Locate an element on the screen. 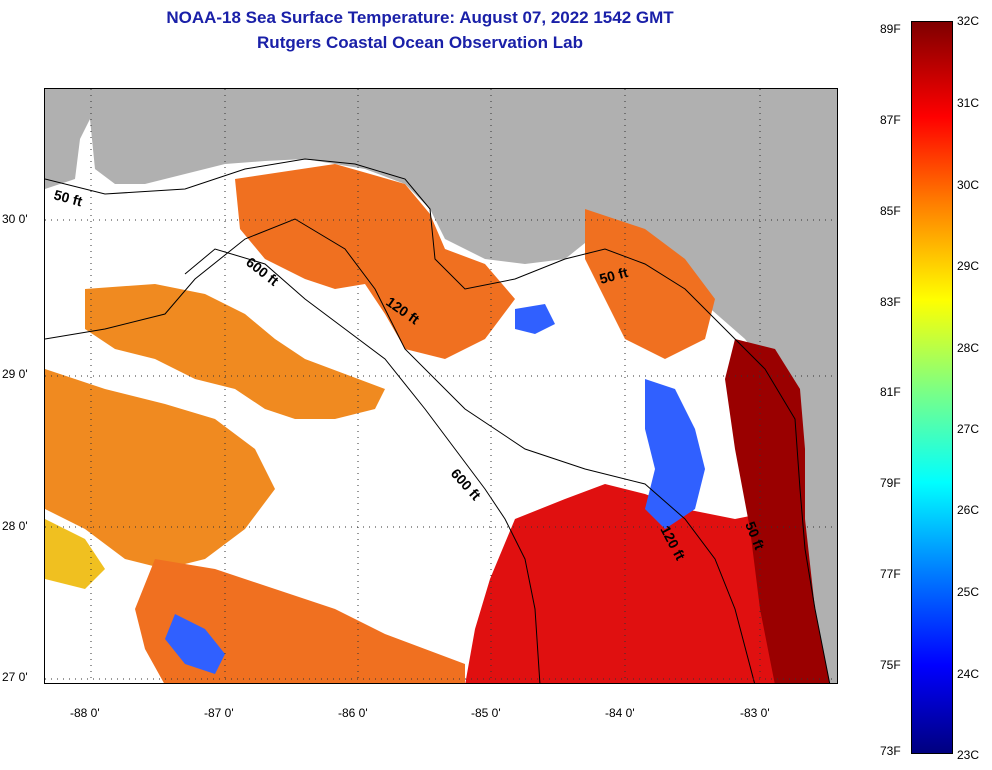 Image resolution: width=992 pixels, height=770 pixels. colorbar-c-label: 27C is located at coordinates (968, 429).